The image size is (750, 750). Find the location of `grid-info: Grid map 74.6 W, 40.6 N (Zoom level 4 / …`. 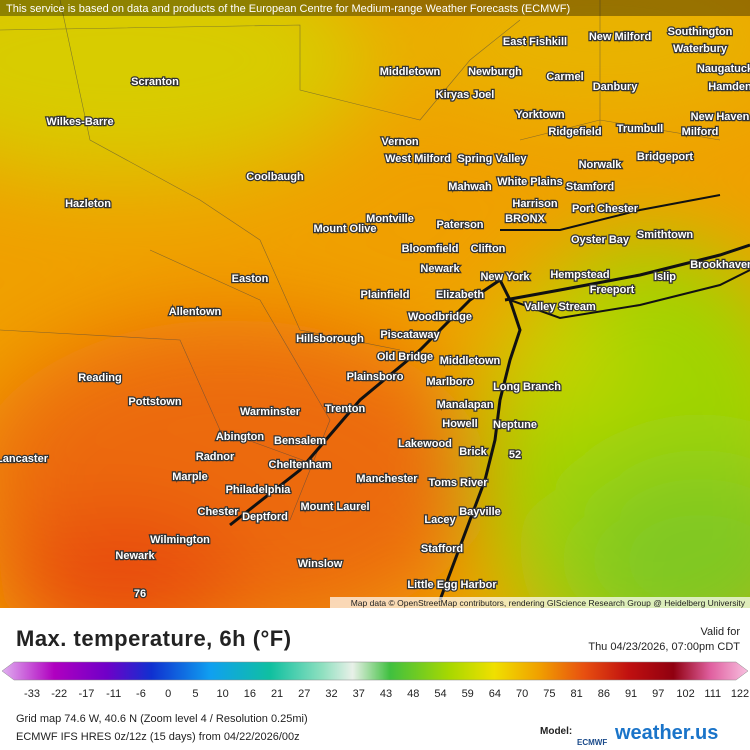

grid-info: Grid map 74.6 W, 40.6 N (Zoom level 4 / … is located at coordinates (162, 719).